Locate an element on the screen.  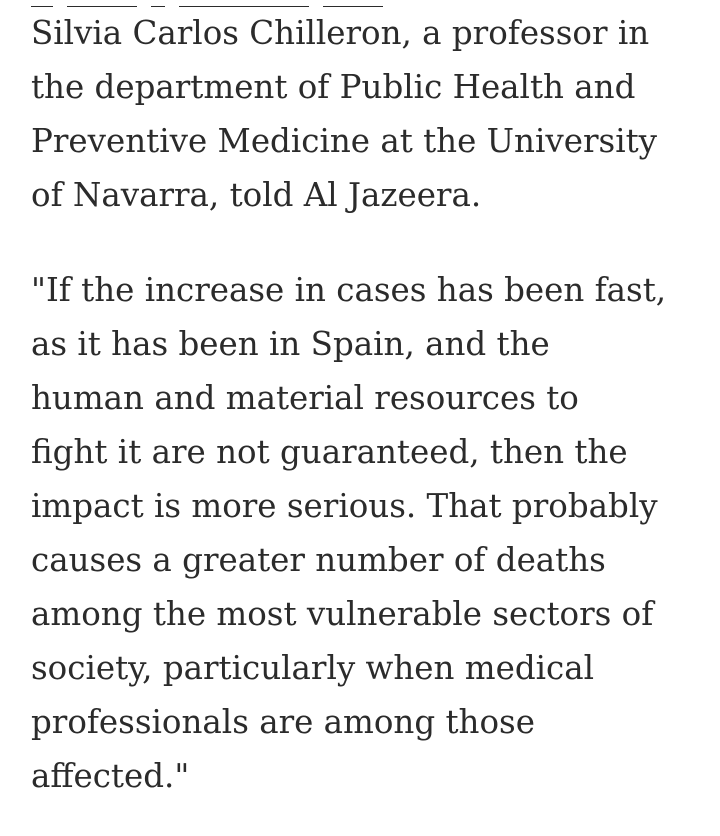
text-line: of Navarra, told Al Jazeera. is located at coordinates (256, 195).